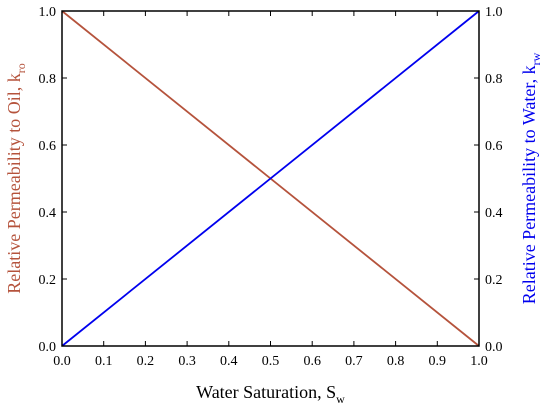  Describe the element at coordinates (536, 58) in the screenshot. I see `right-y-axis-title-sub: rw` at that location.